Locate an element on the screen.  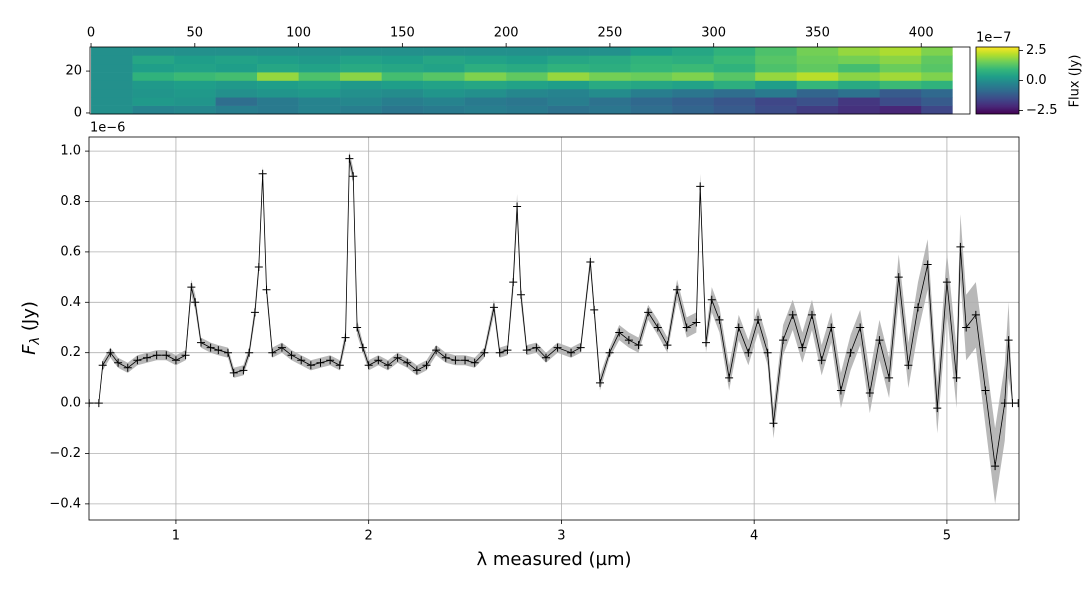
x-tick-label: 250 is located at coordinates (609, 33).